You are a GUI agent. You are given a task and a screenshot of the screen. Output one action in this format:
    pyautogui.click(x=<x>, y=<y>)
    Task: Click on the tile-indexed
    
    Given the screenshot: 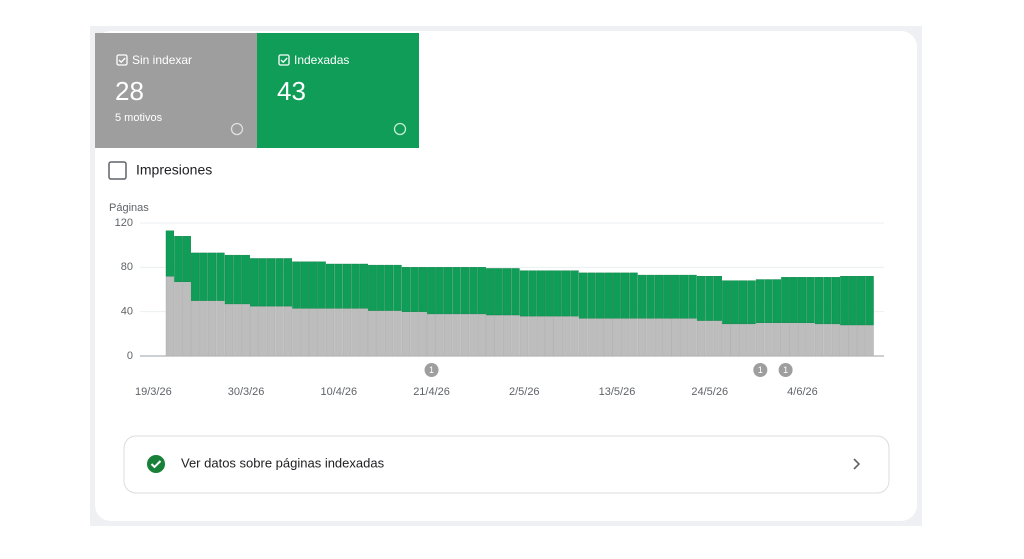 What is the action you would take?
    pyautogui.click(x=338, y=90)
    